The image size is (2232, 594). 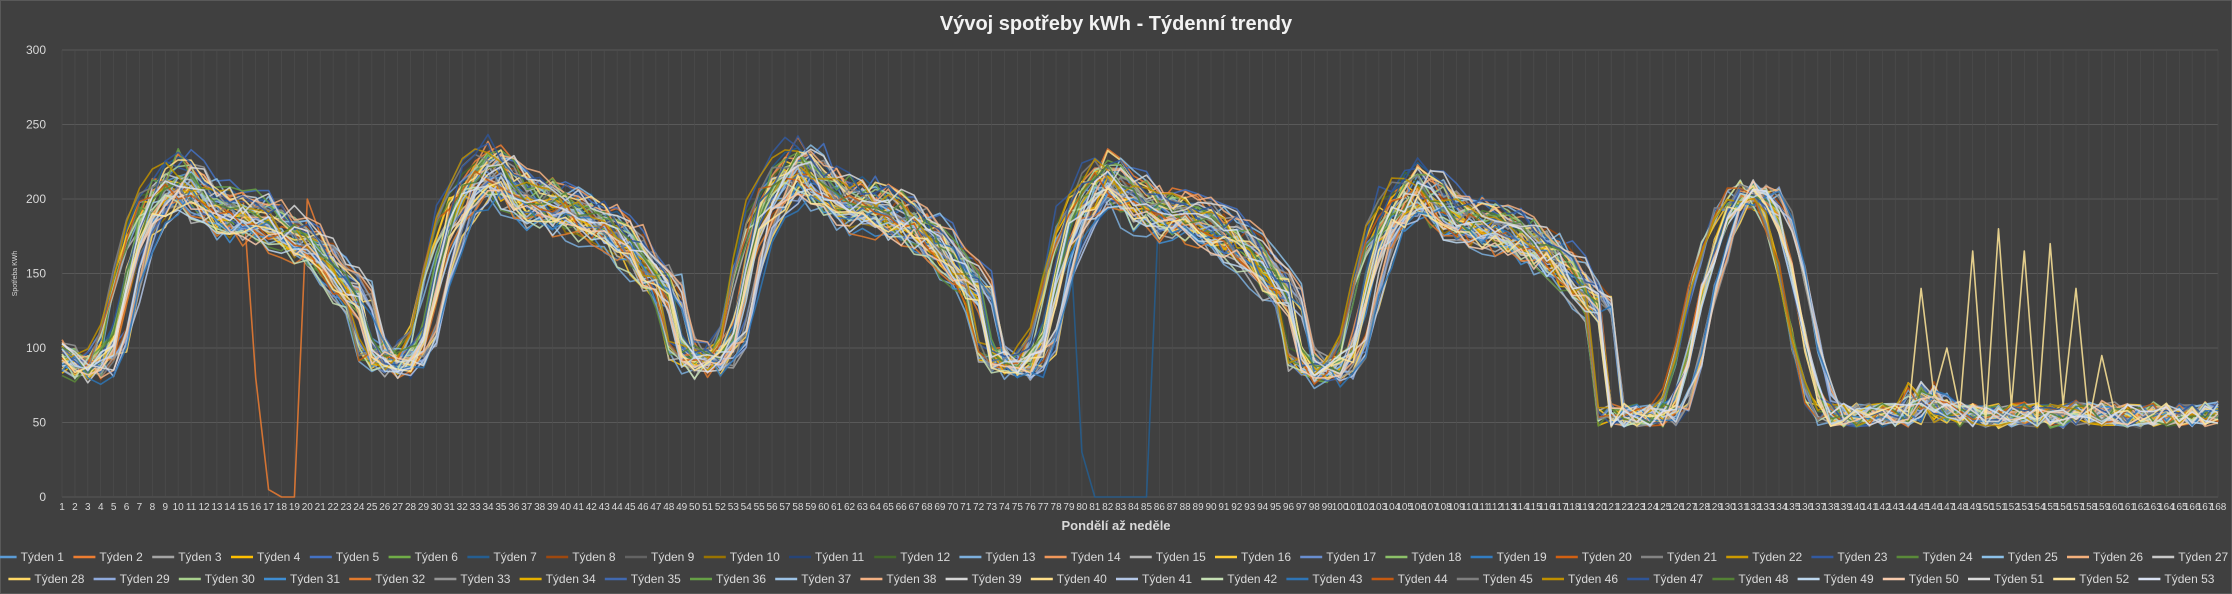 I want to click on x-tick-label: 67, so click(x=915, y=507).